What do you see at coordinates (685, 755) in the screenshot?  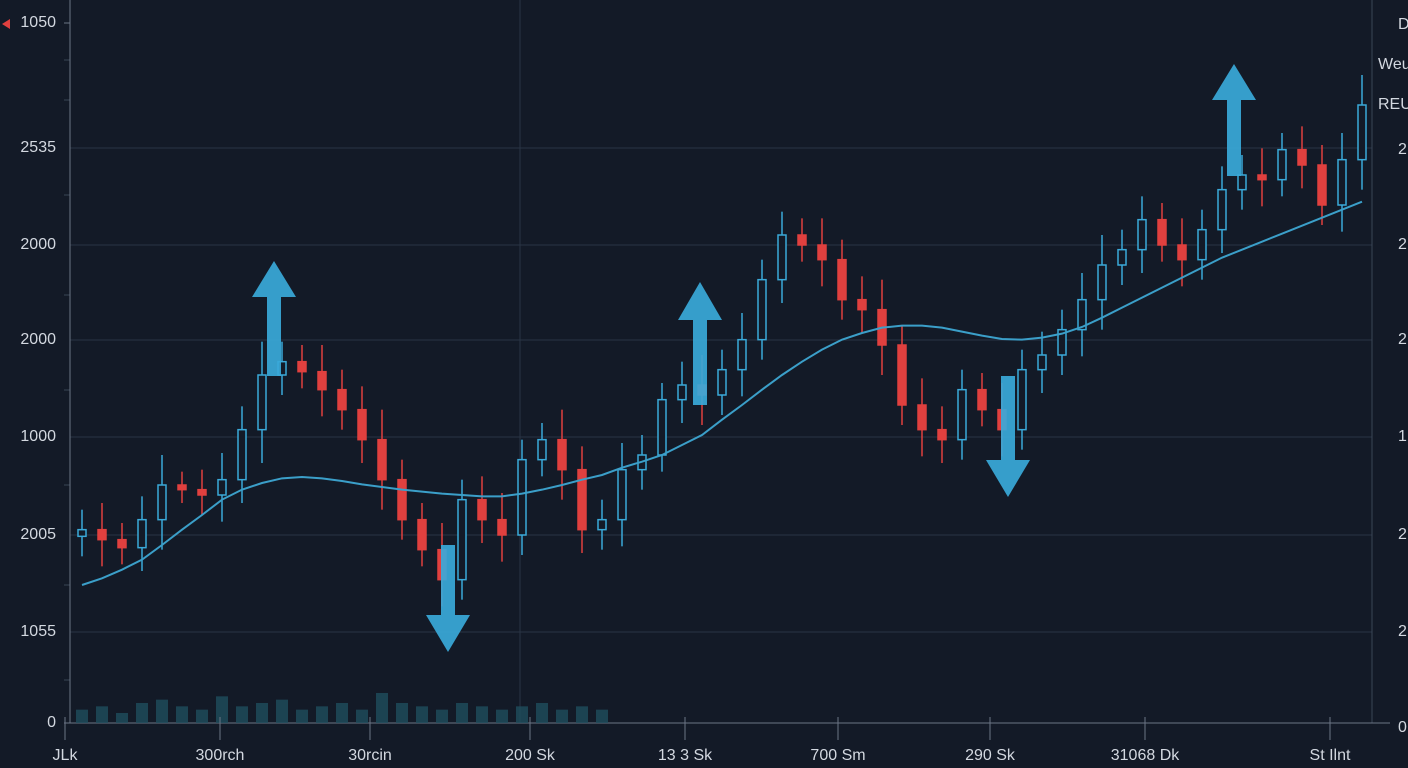 I see `x-tick-label: 13 3 Sk` at bounding box center [685, 755].